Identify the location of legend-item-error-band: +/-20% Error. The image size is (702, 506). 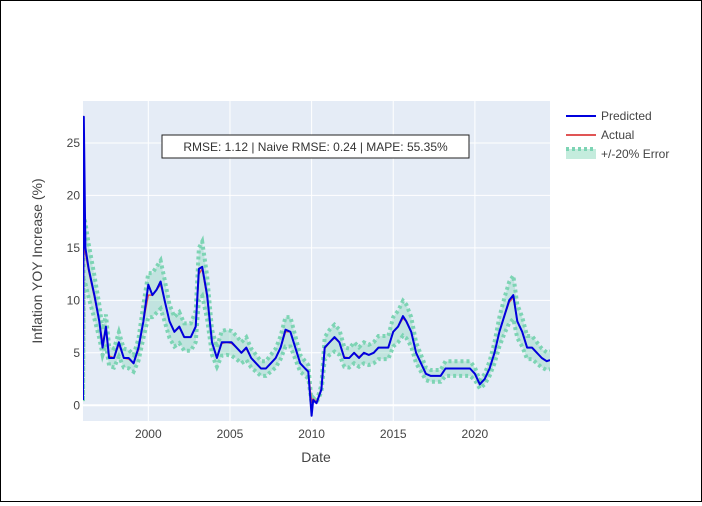
(617, 154).